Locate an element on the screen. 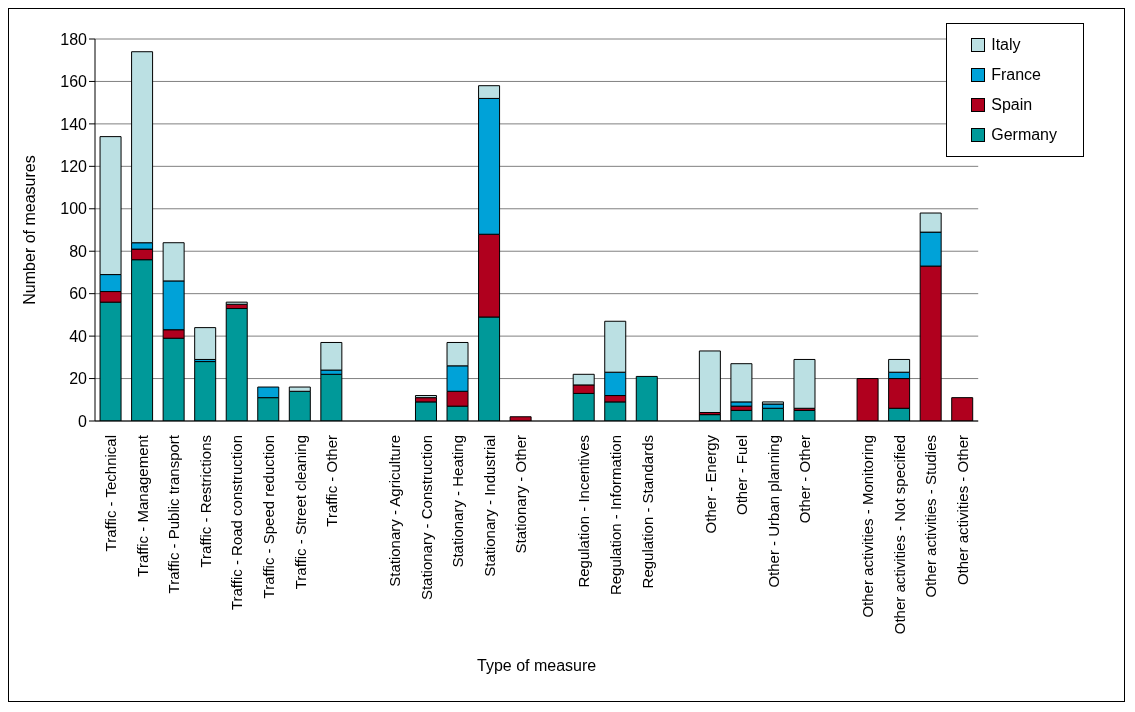 The width and height of the screenshot is (1135, 712). x-tick-label: Other - Fuel is located at coordinates (742, 475).